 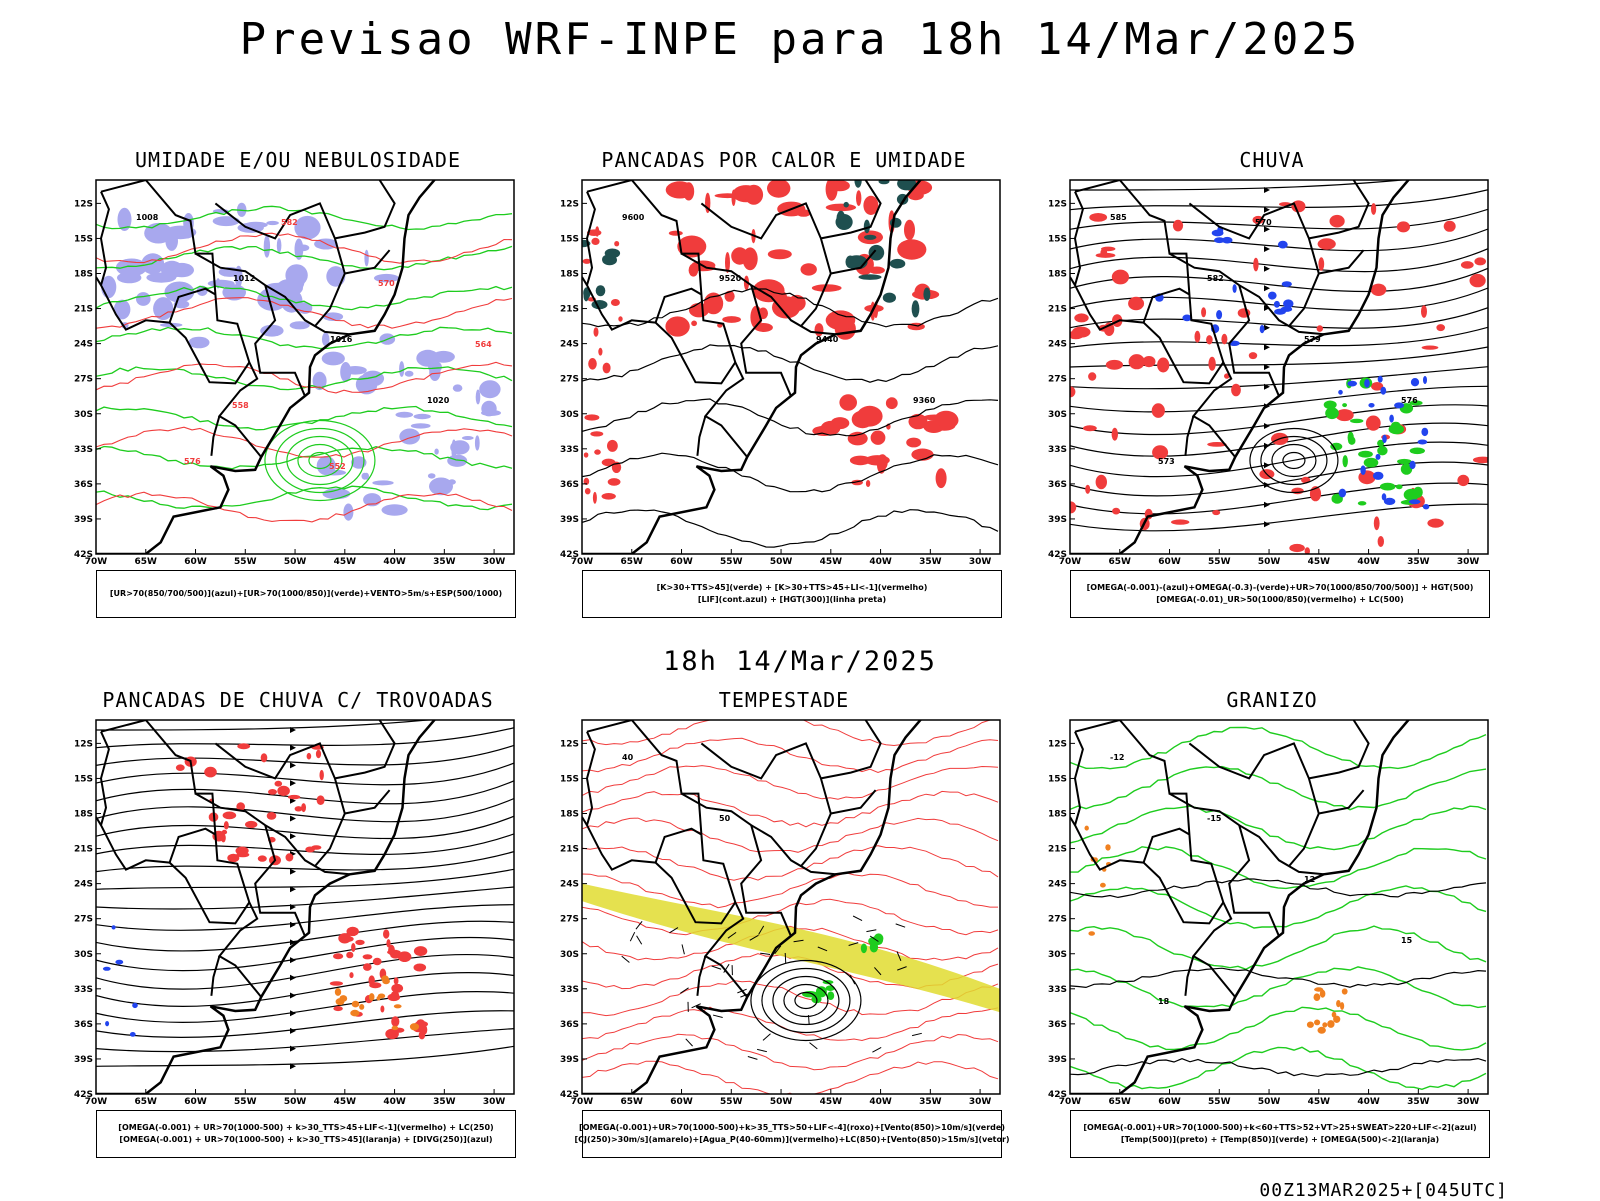 I want to click on y-tick-label: 39S, so click(x=83, y=1060).